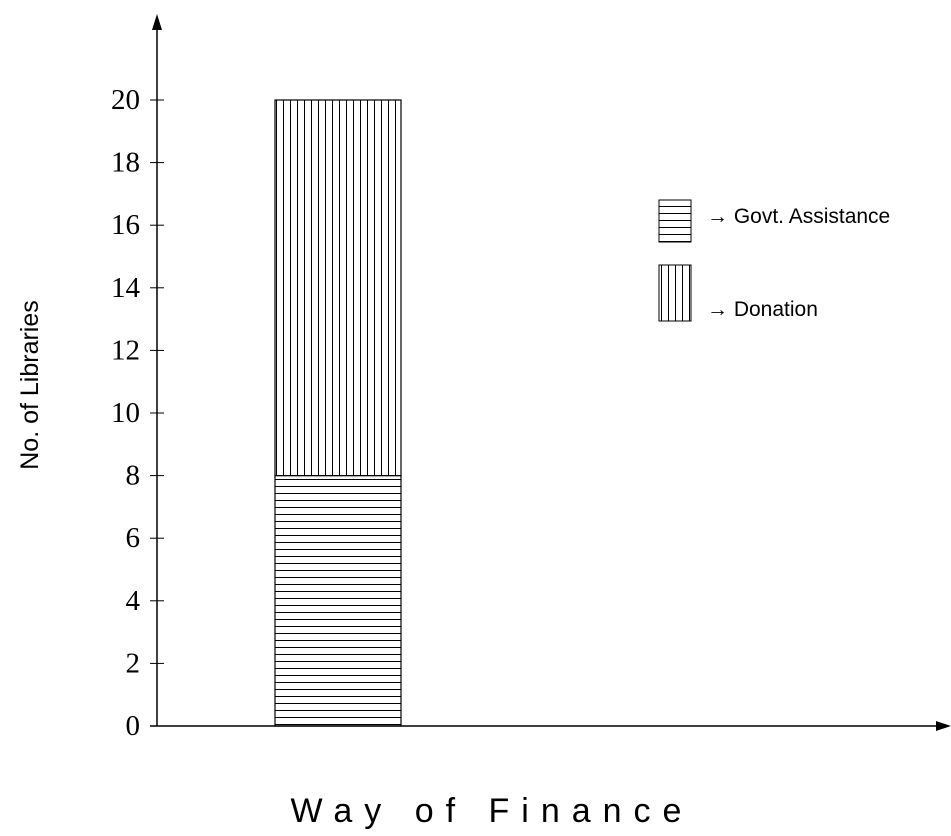 The height and width of the screenshot is (836, 951). I want to click on bar-segment-donation, so click(338, 288).